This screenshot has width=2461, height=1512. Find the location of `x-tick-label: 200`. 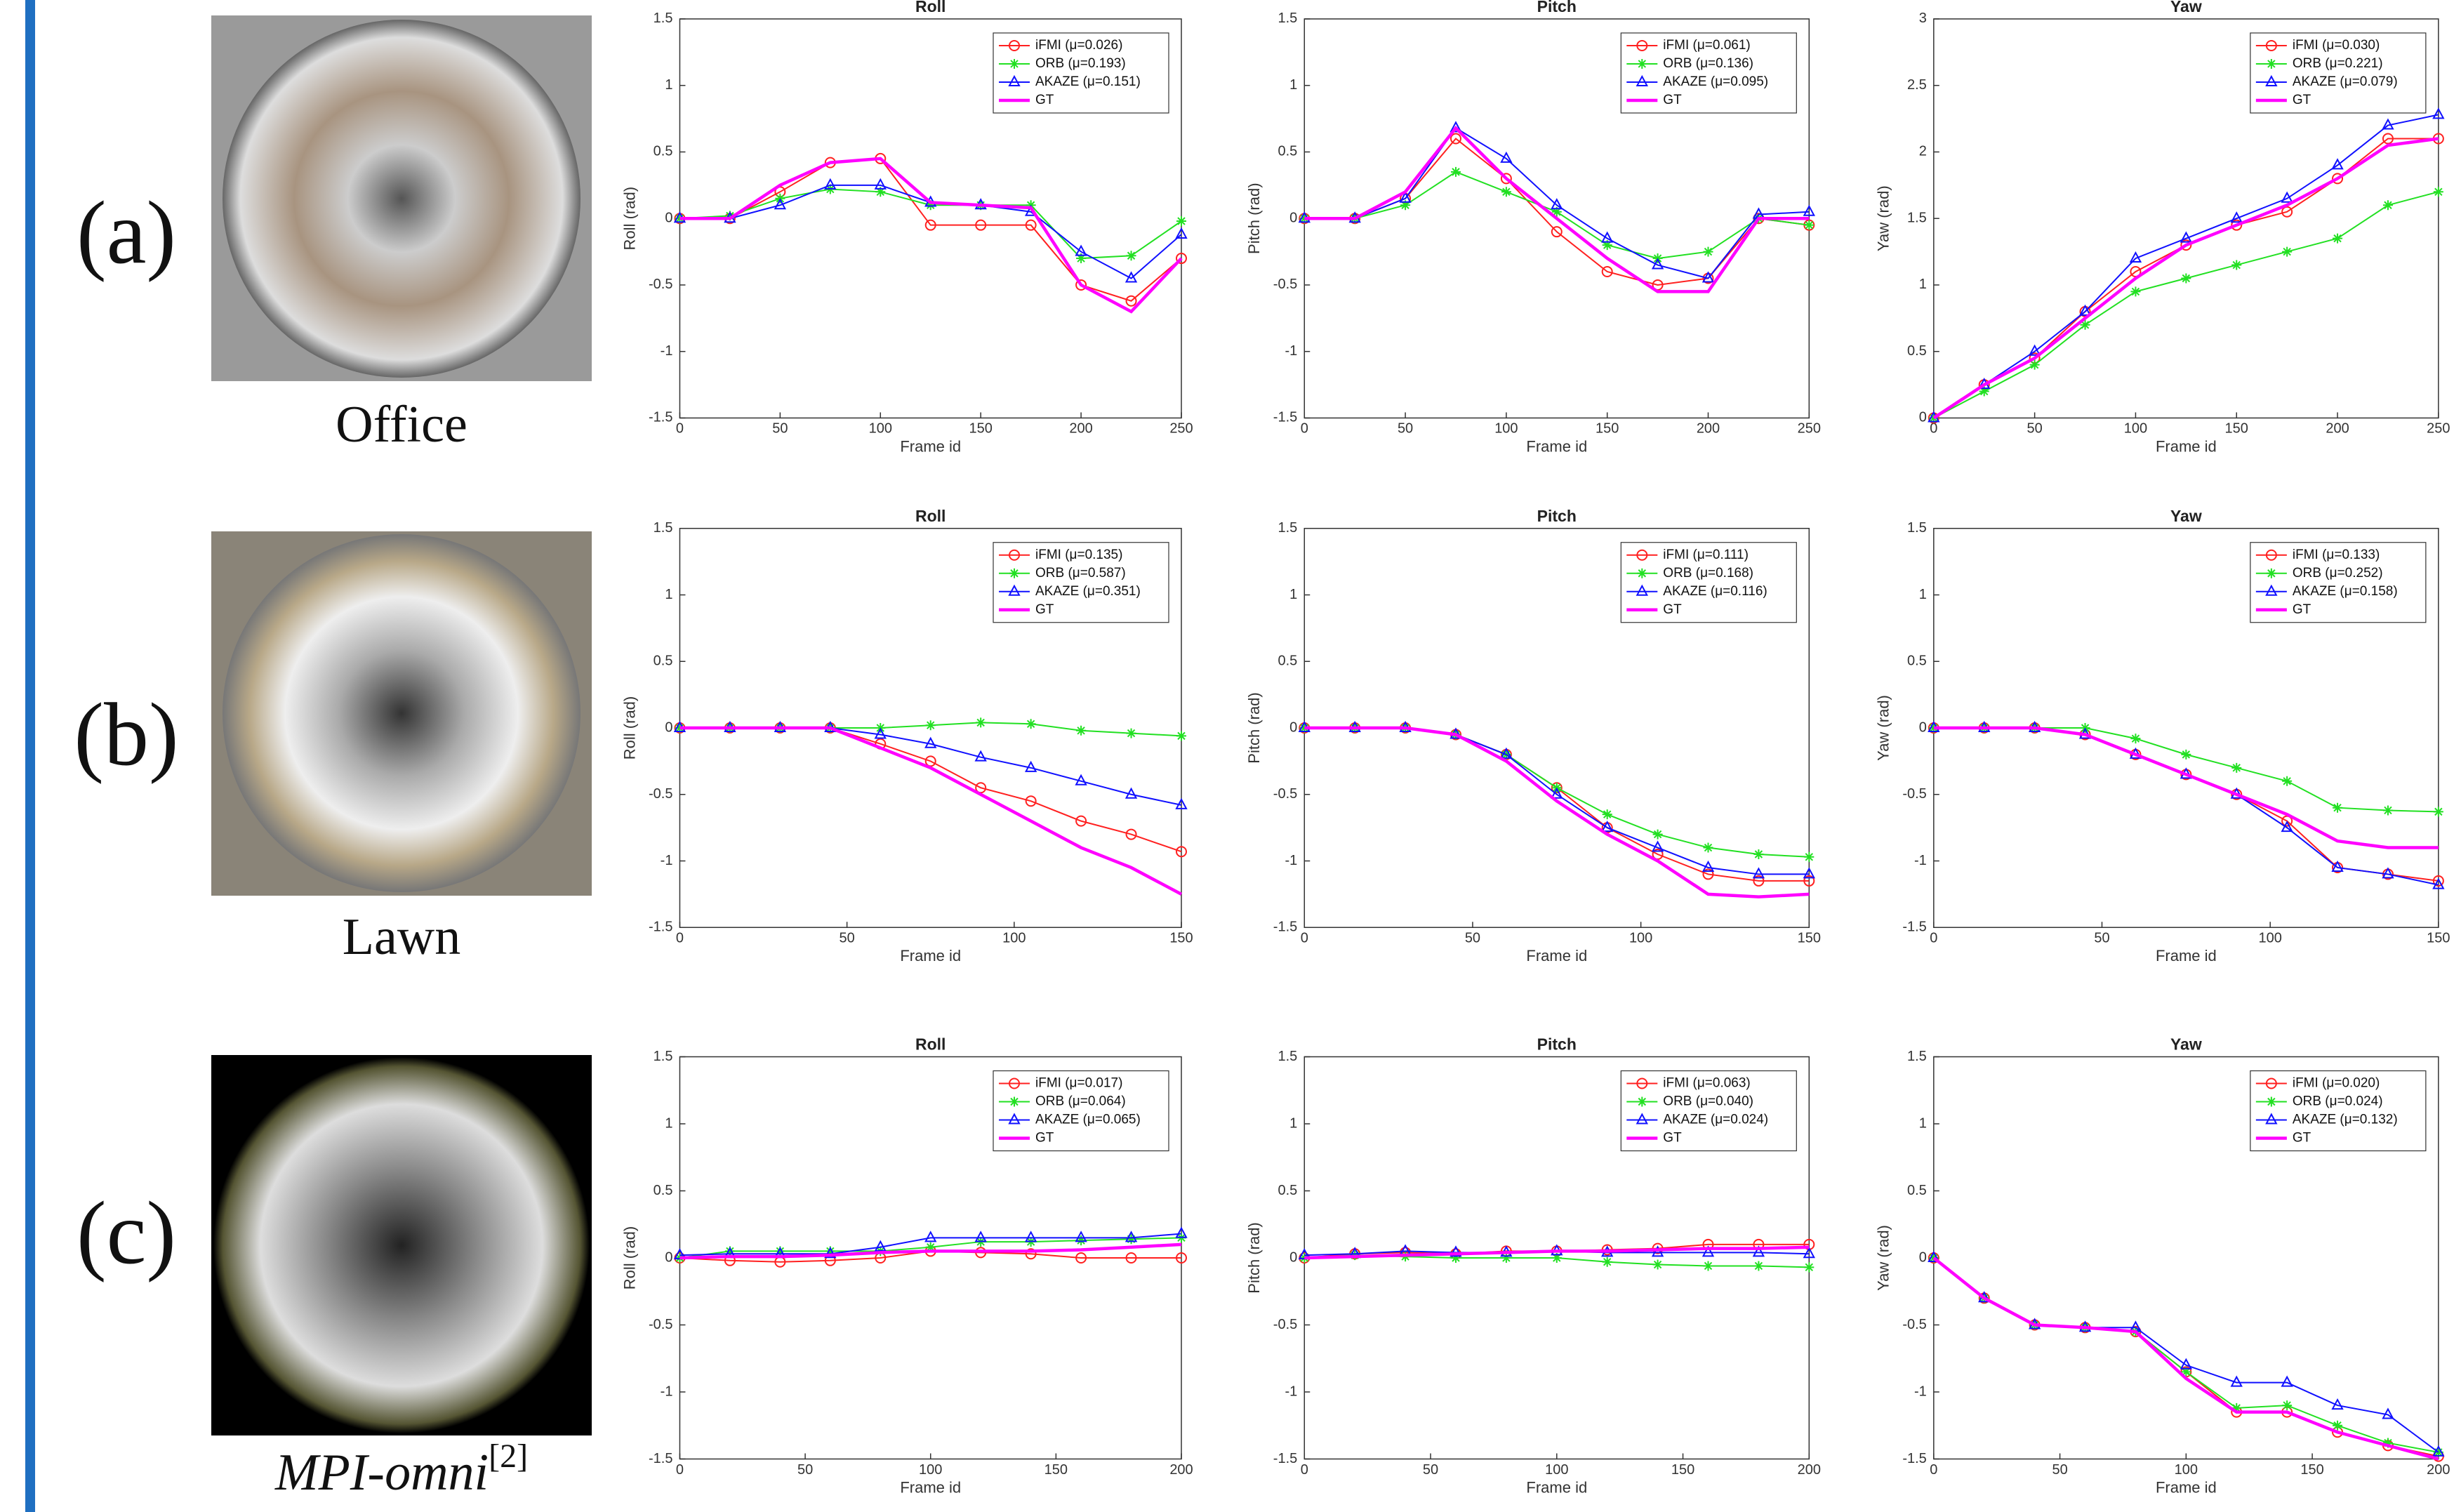

x-tick-label: 200 is located at coordinates (2337, 429).